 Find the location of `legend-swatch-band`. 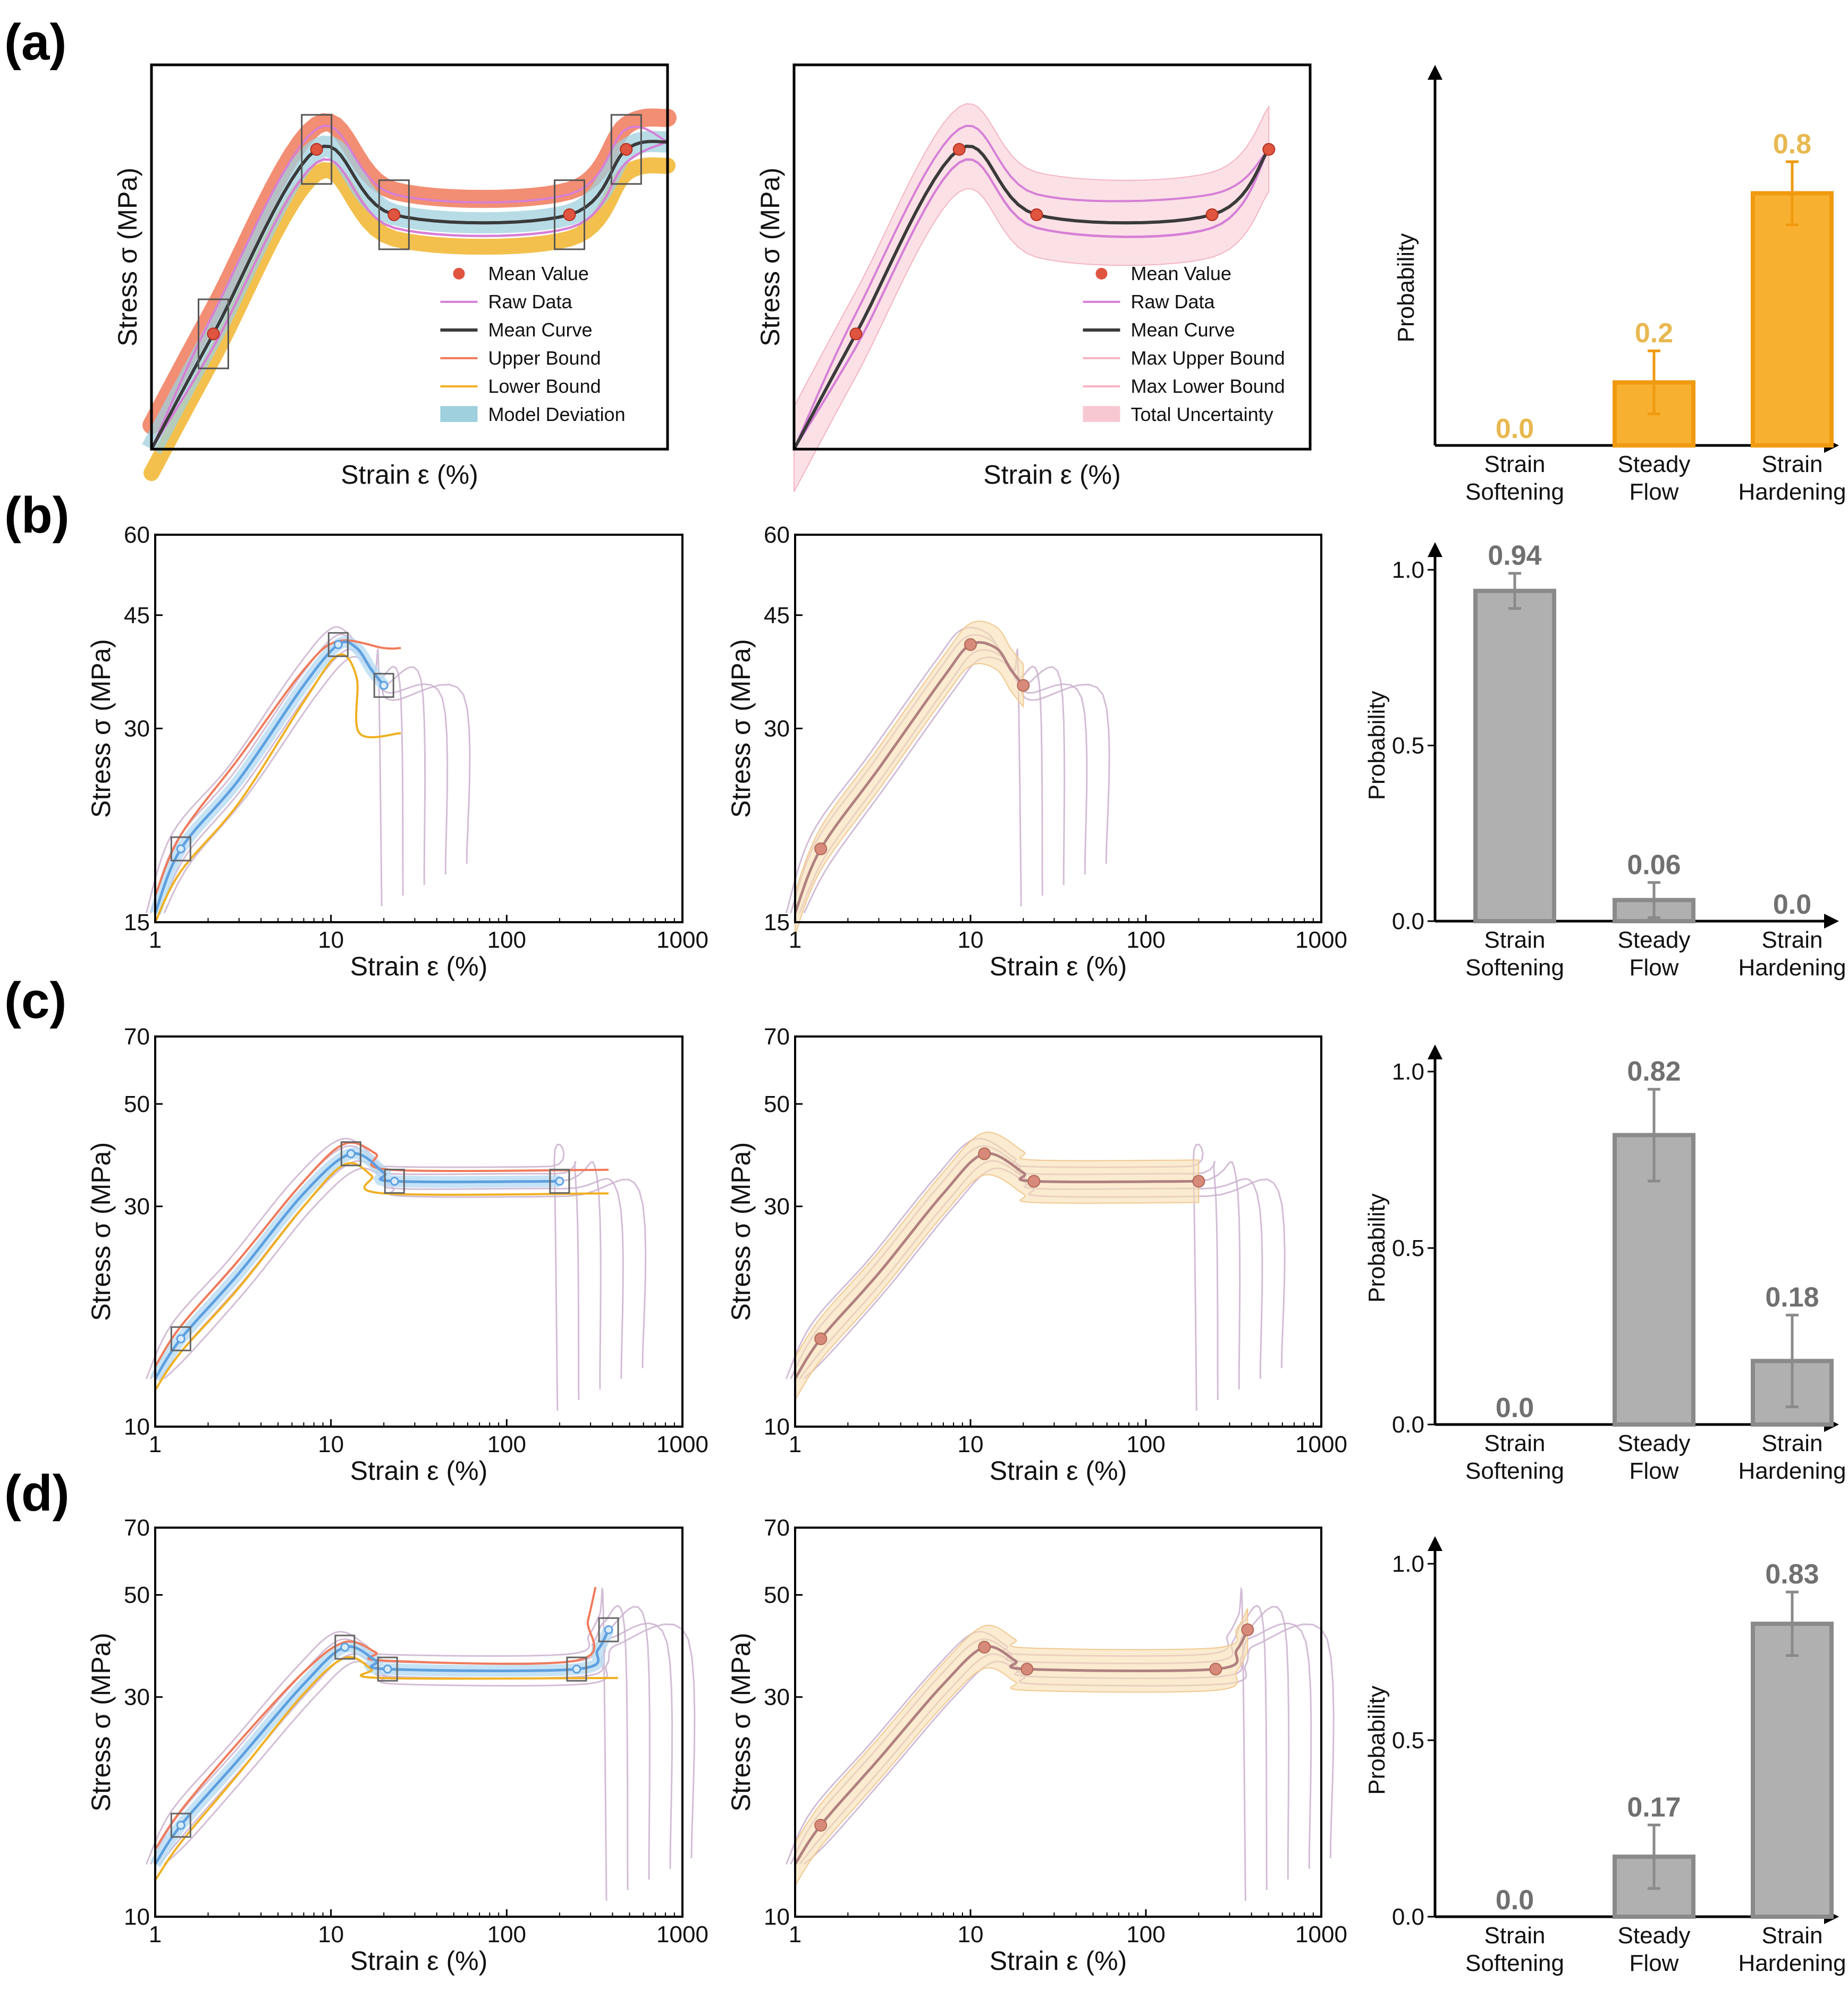

legend-swatch-band is located at coordinates (459, 414).